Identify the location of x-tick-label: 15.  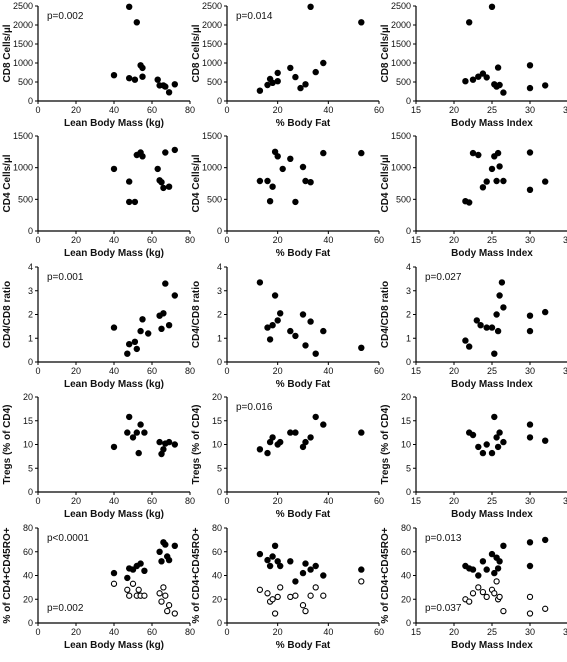
(416, 240).